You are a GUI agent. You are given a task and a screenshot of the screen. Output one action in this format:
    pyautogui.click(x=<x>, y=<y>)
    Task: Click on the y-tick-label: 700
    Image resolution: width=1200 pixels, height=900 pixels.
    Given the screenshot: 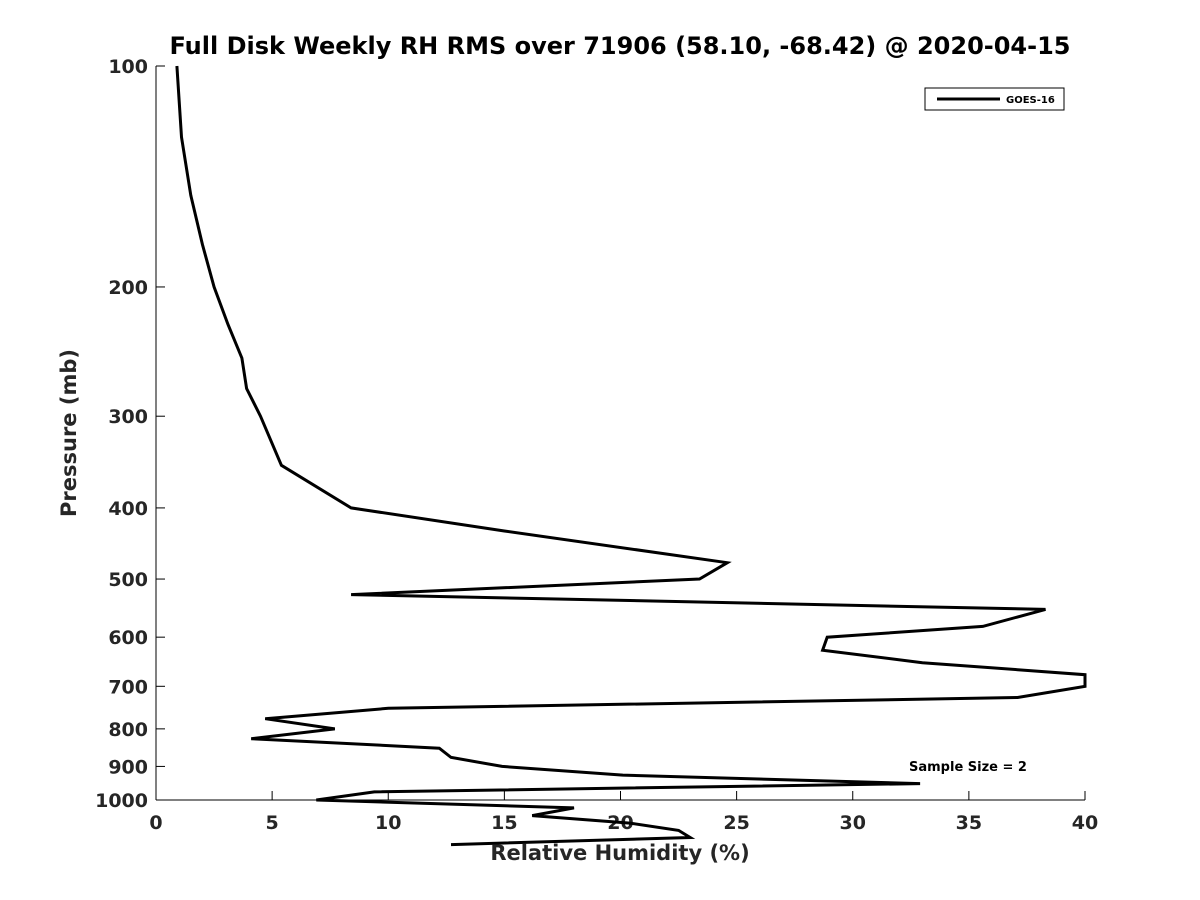 What is the action you would take?
    pyautogui.click(x=128, y=687)
    